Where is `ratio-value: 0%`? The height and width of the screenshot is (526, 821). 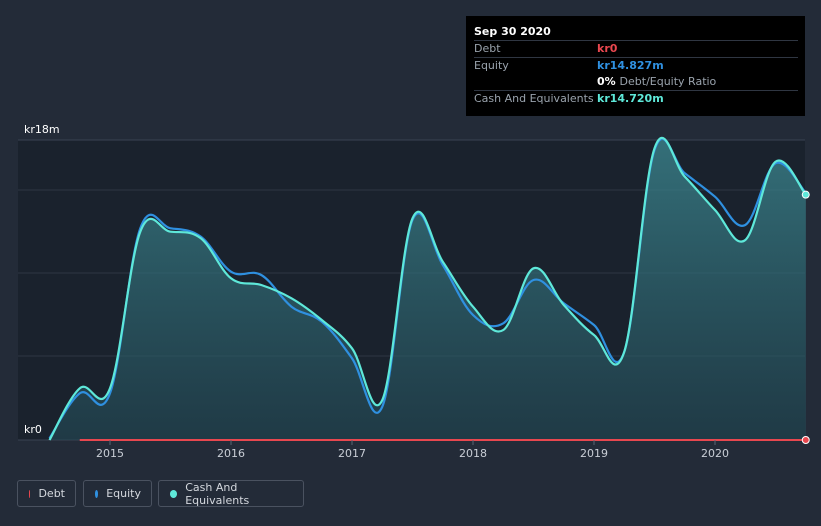 ratio-value: 0% is located at coordinates (606, 81).